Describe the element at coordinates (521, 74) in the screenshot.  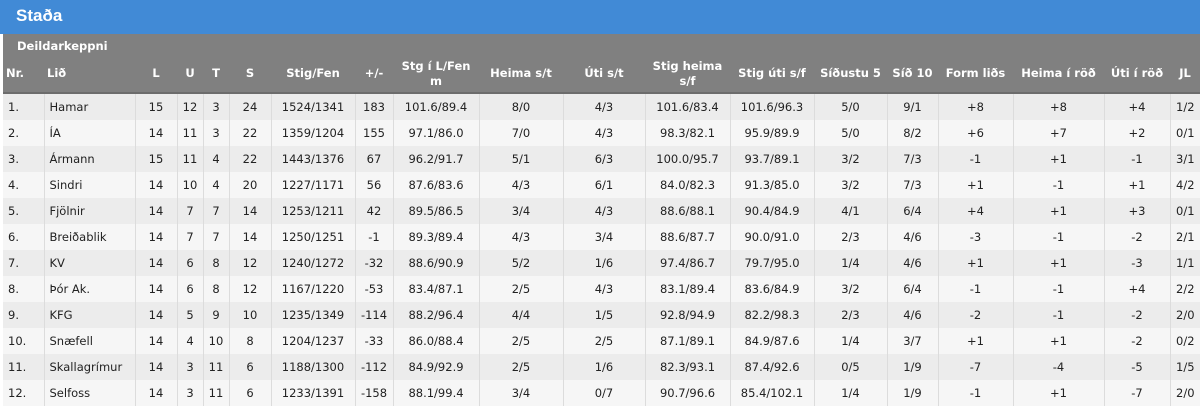
I see `column-header: Heima s/t` at that location.